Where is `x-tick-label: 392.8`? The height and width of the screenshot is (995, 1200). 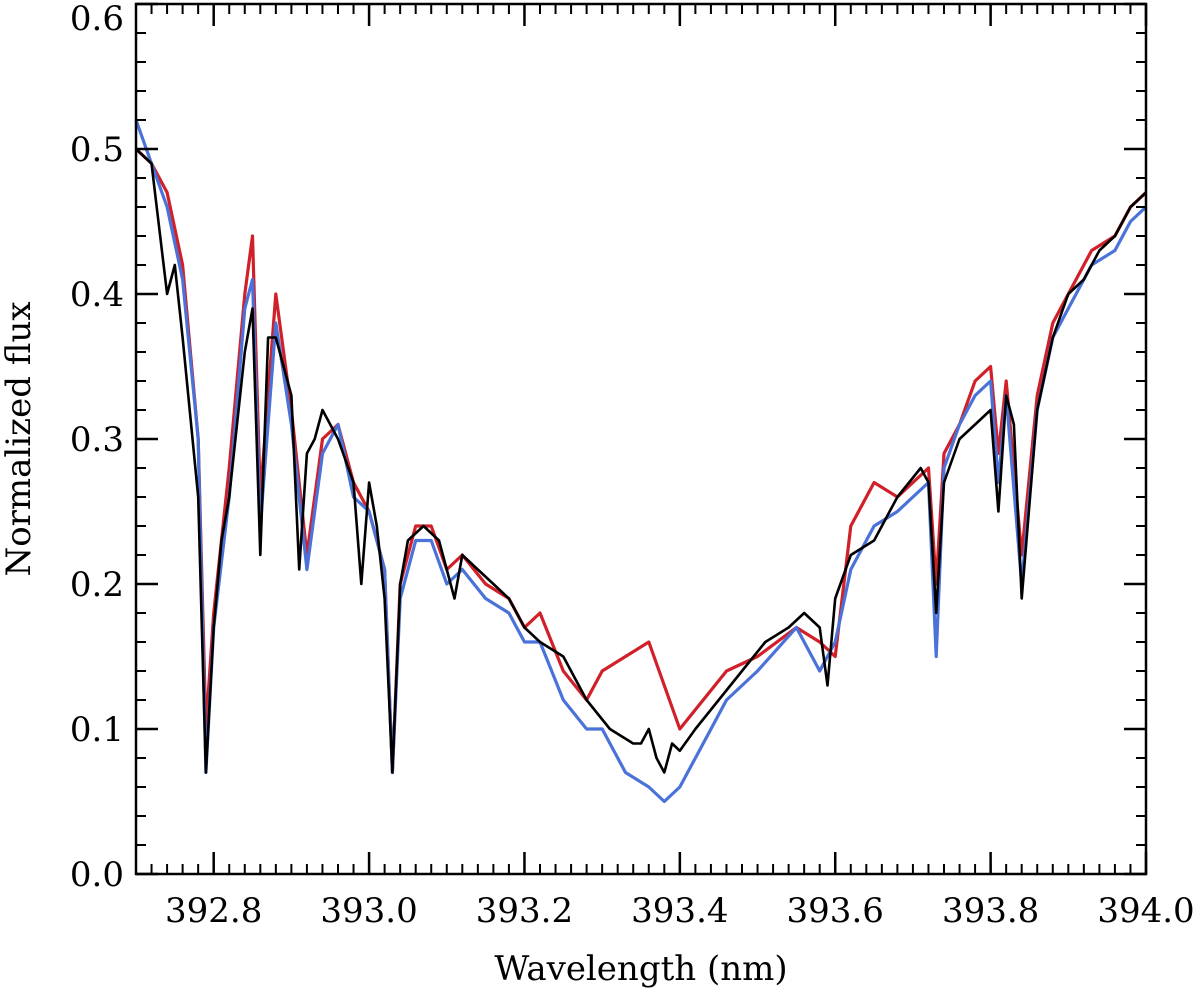
x-tick-label: 392.8 is located at coordinates (213, 911).